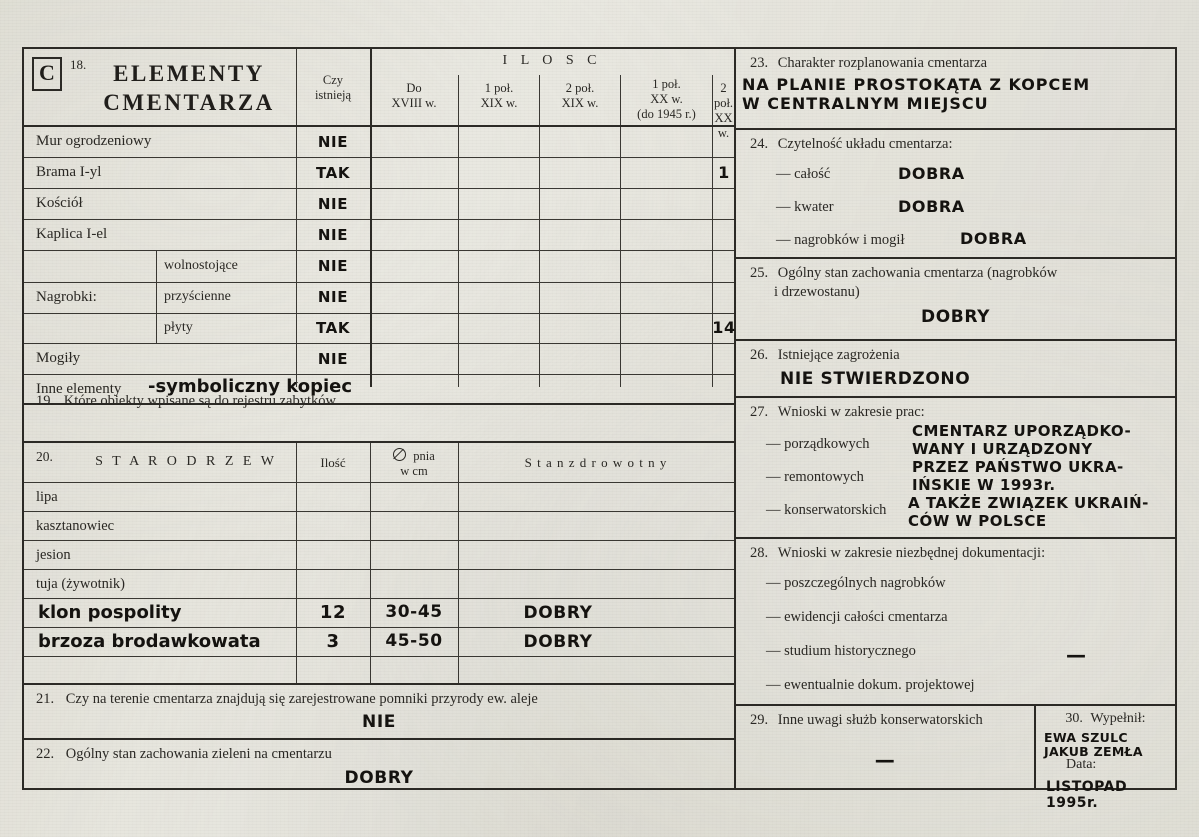  I want to click on tree-row: klon pospolity 12 30-45 DOBRY, so click(379, 613).